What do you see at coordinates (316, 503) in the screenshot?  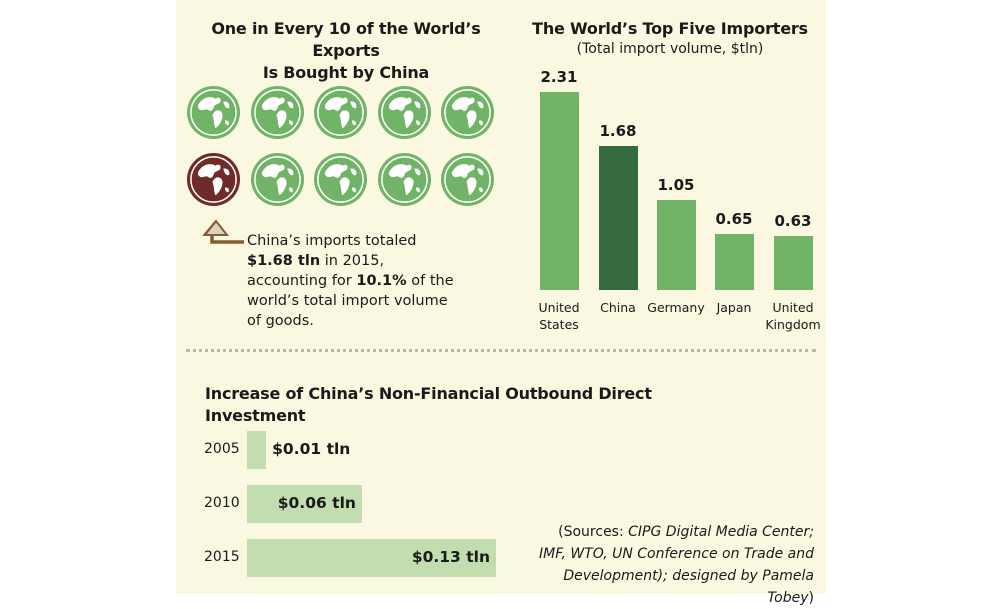 I see `odi-value-label: $0.06 tln` at bounding box center [316, 503].